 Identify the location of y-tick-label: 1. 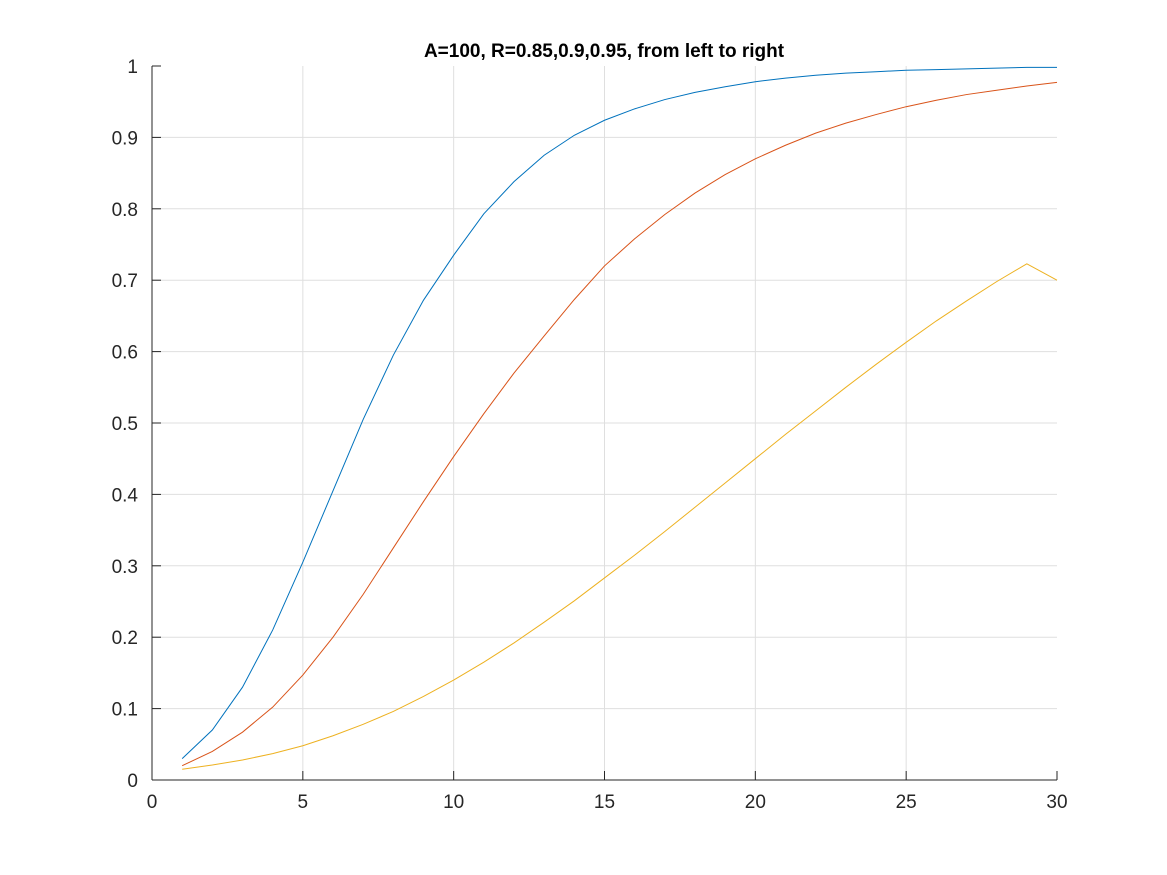
(132, 67).